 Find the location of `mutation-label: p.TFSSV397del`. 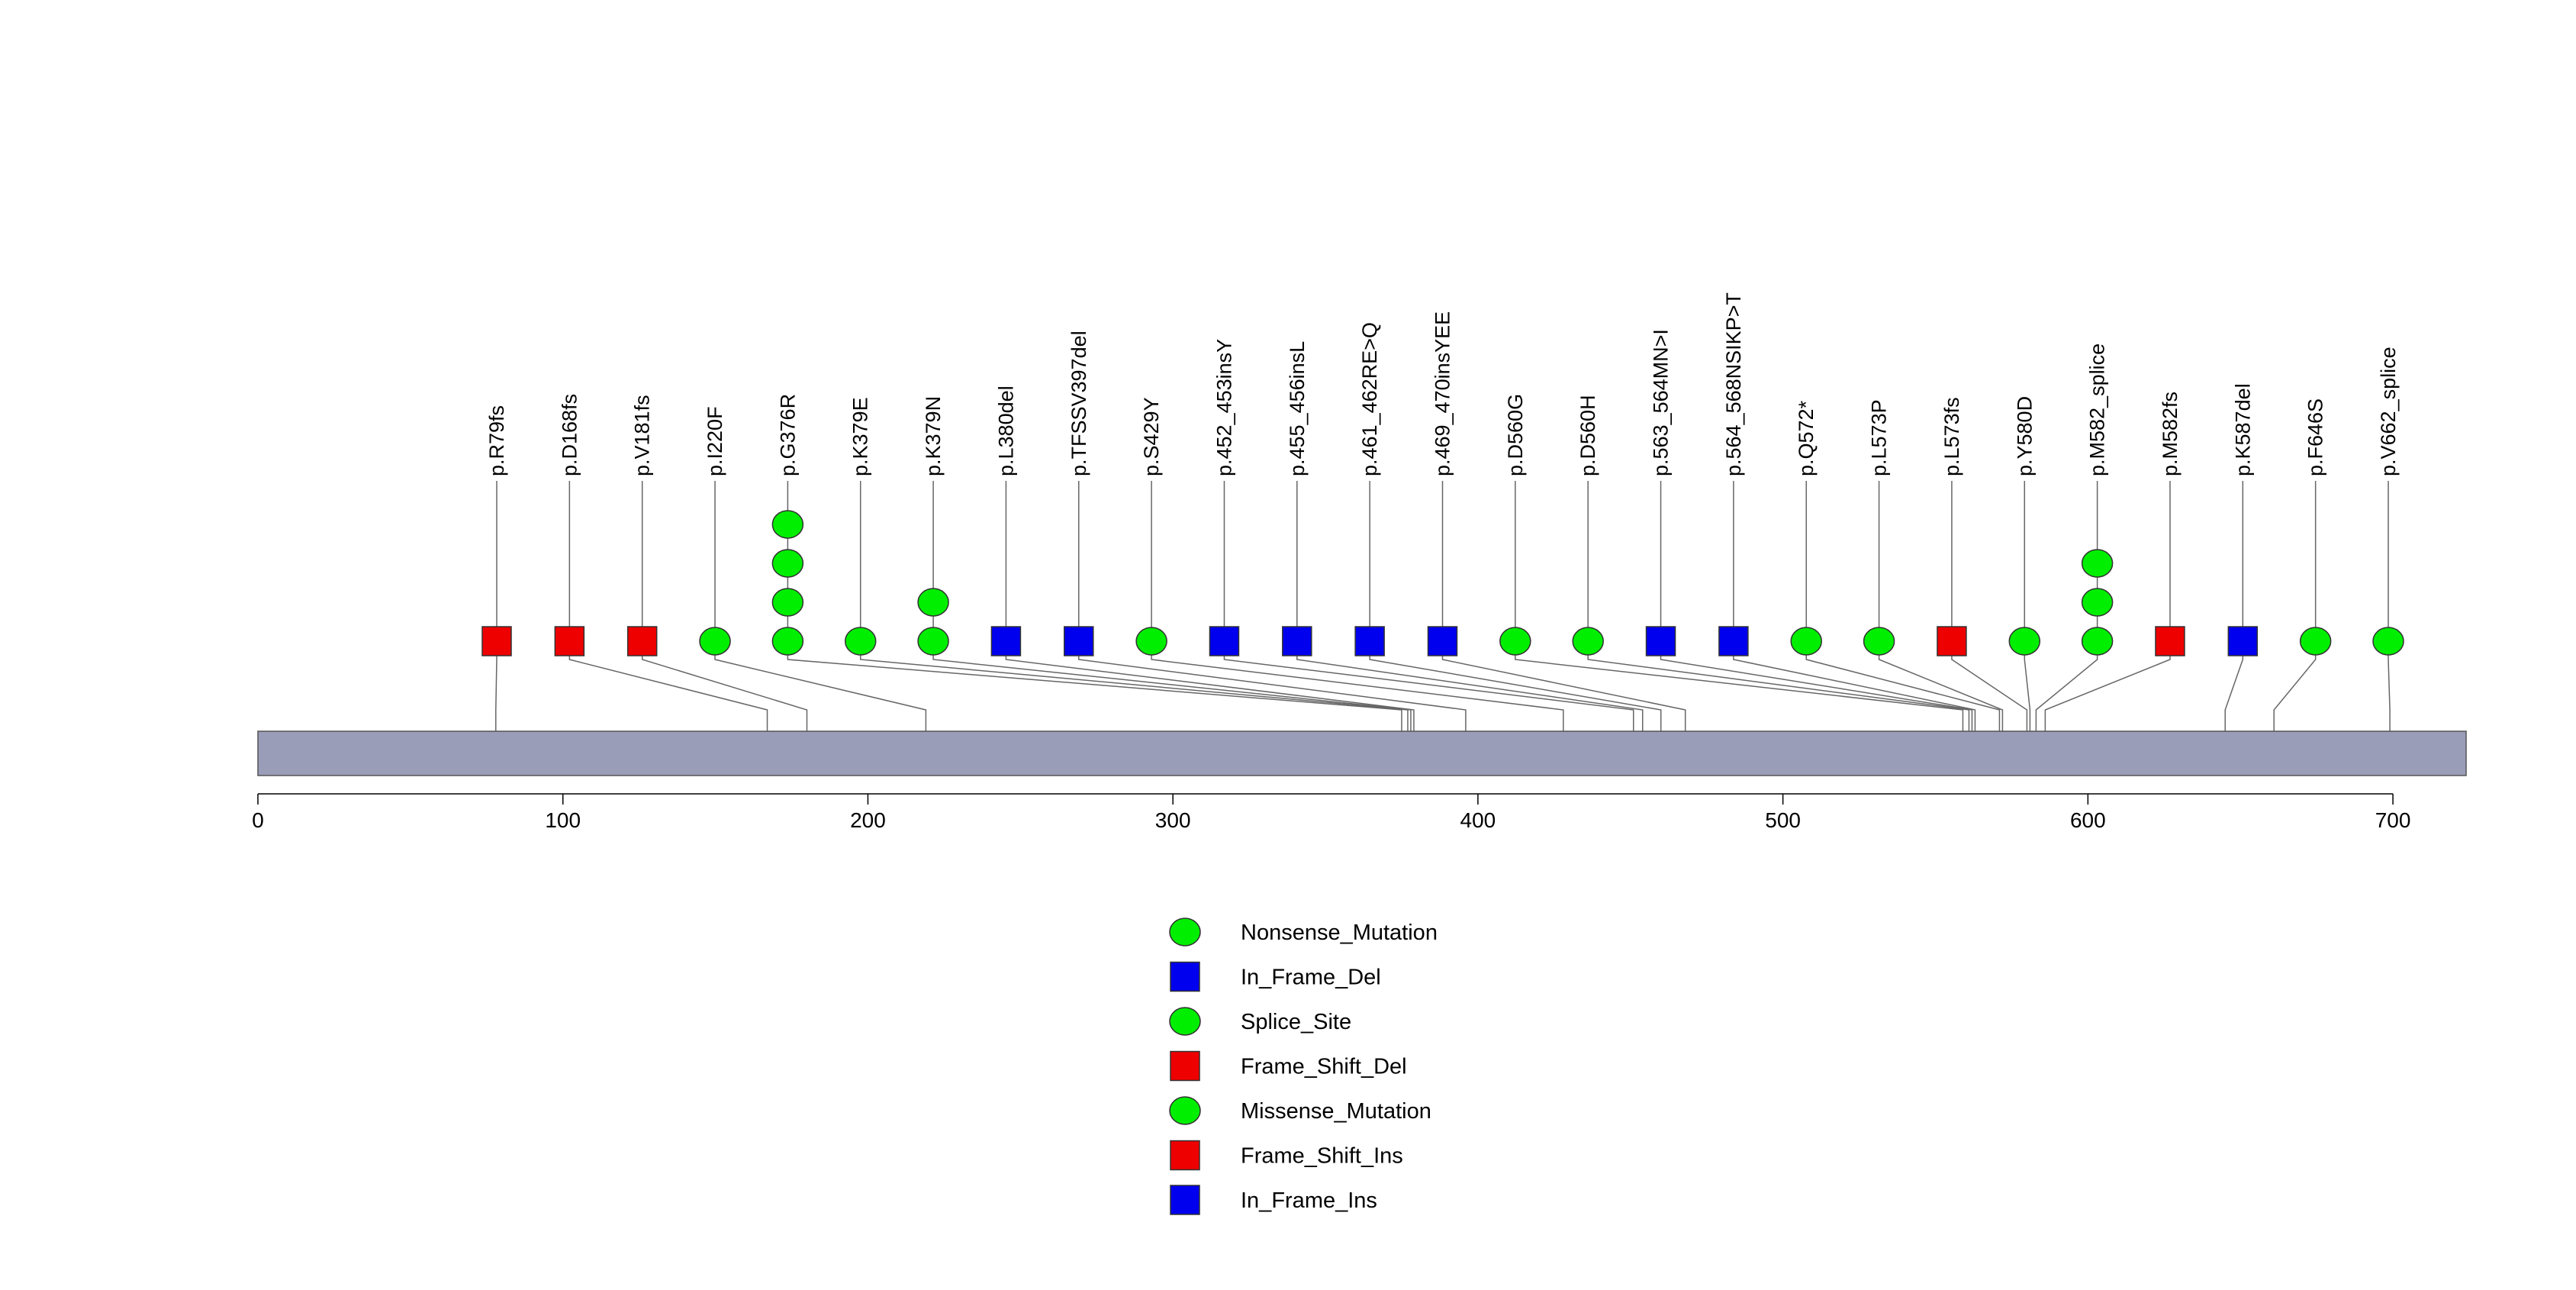

mutation-label: p.TFSSV397del is located at coordinates (1078, 404).